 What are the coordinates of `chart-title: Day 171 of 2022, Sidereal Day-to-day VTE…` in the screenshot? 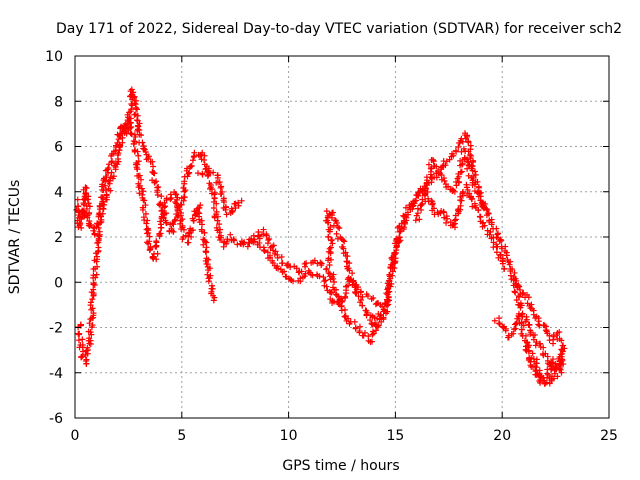 It's located at (339, 29).